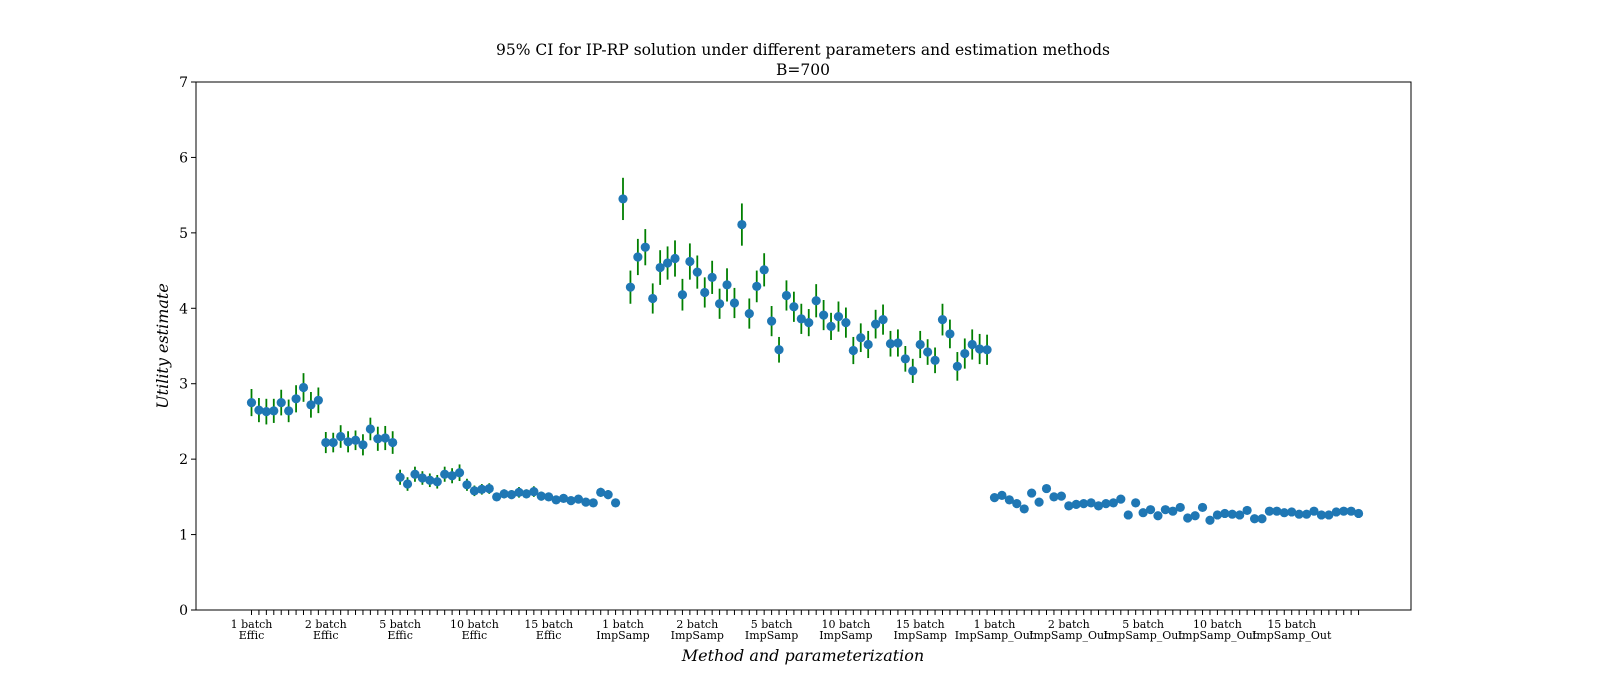 The height and width of the screenshot is (700, 1600). What do you see at coordinates (803, 70) in the screenshot?
I see `chart-subtitle: B=700` at bounding box center [803, 70].